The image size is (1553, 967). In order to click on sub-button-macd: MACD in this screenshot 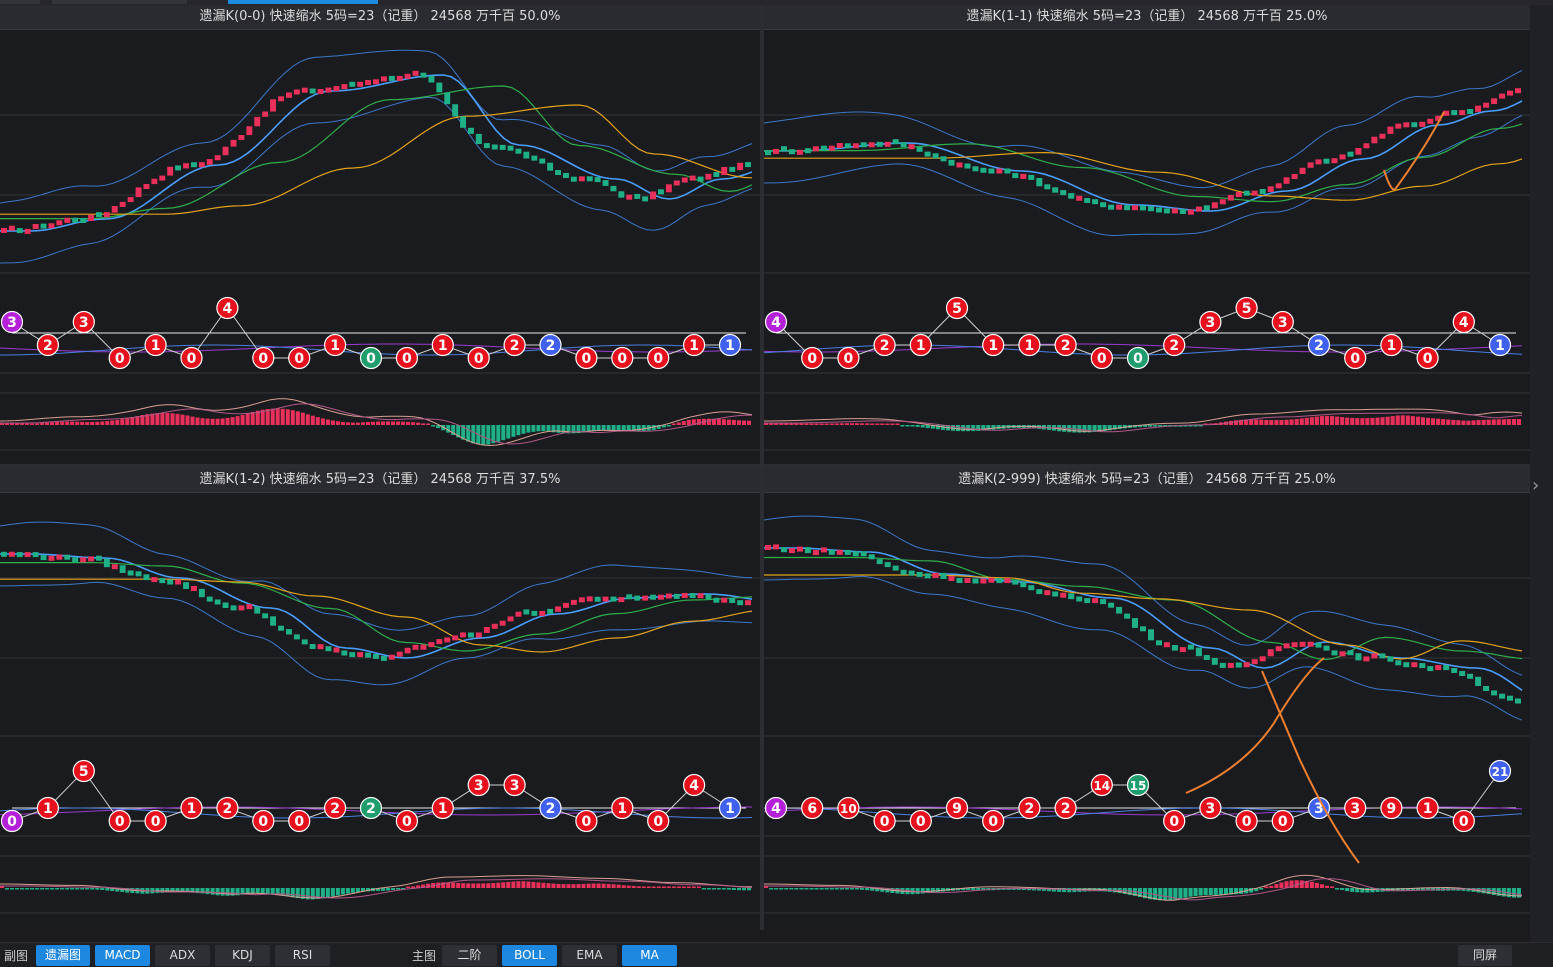, I will do `click(122, 955)`.